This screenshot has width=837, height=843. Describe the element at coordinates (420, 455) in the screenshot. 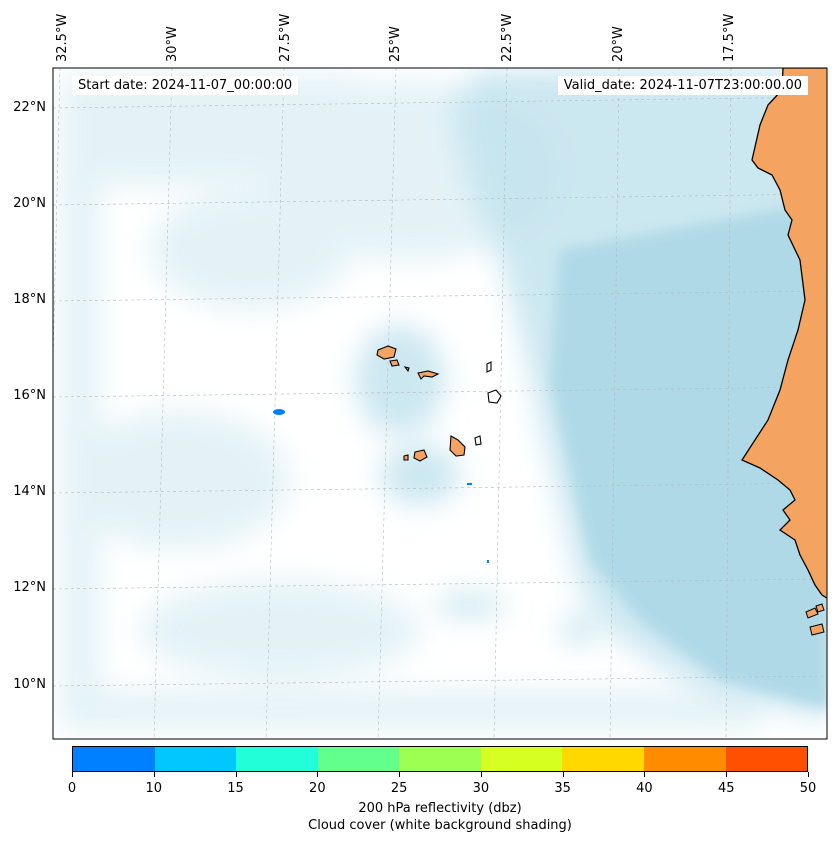

I see `island-fogo` at that location.